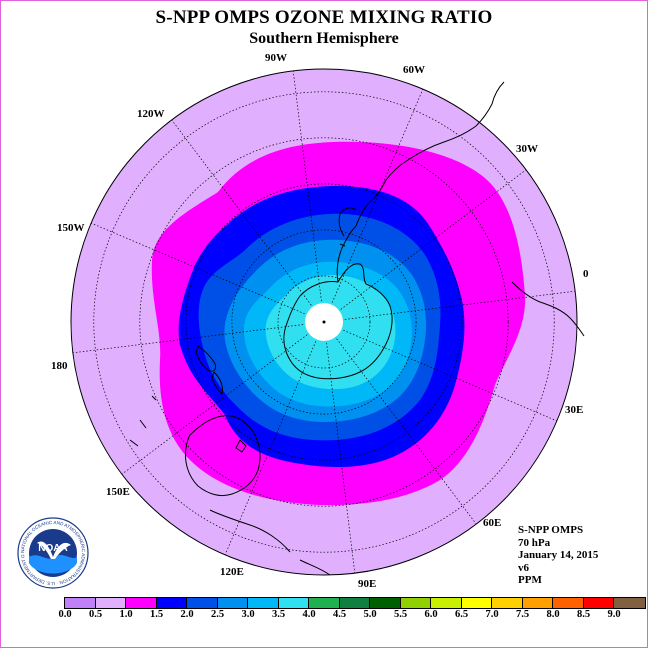 The height and width of the screenshot is (648, 648). Describe the element at coordinates (400, 614) in the screenshot. I see `colorbar-tick-label: 5.5` at that location.